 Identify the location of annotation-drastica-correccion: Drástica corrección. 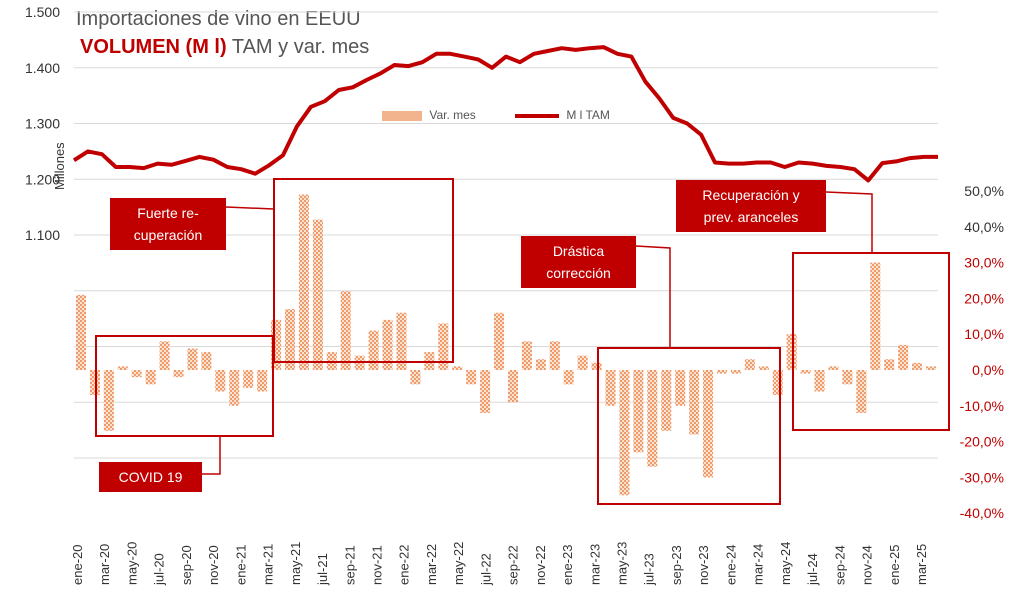
(578, 262).